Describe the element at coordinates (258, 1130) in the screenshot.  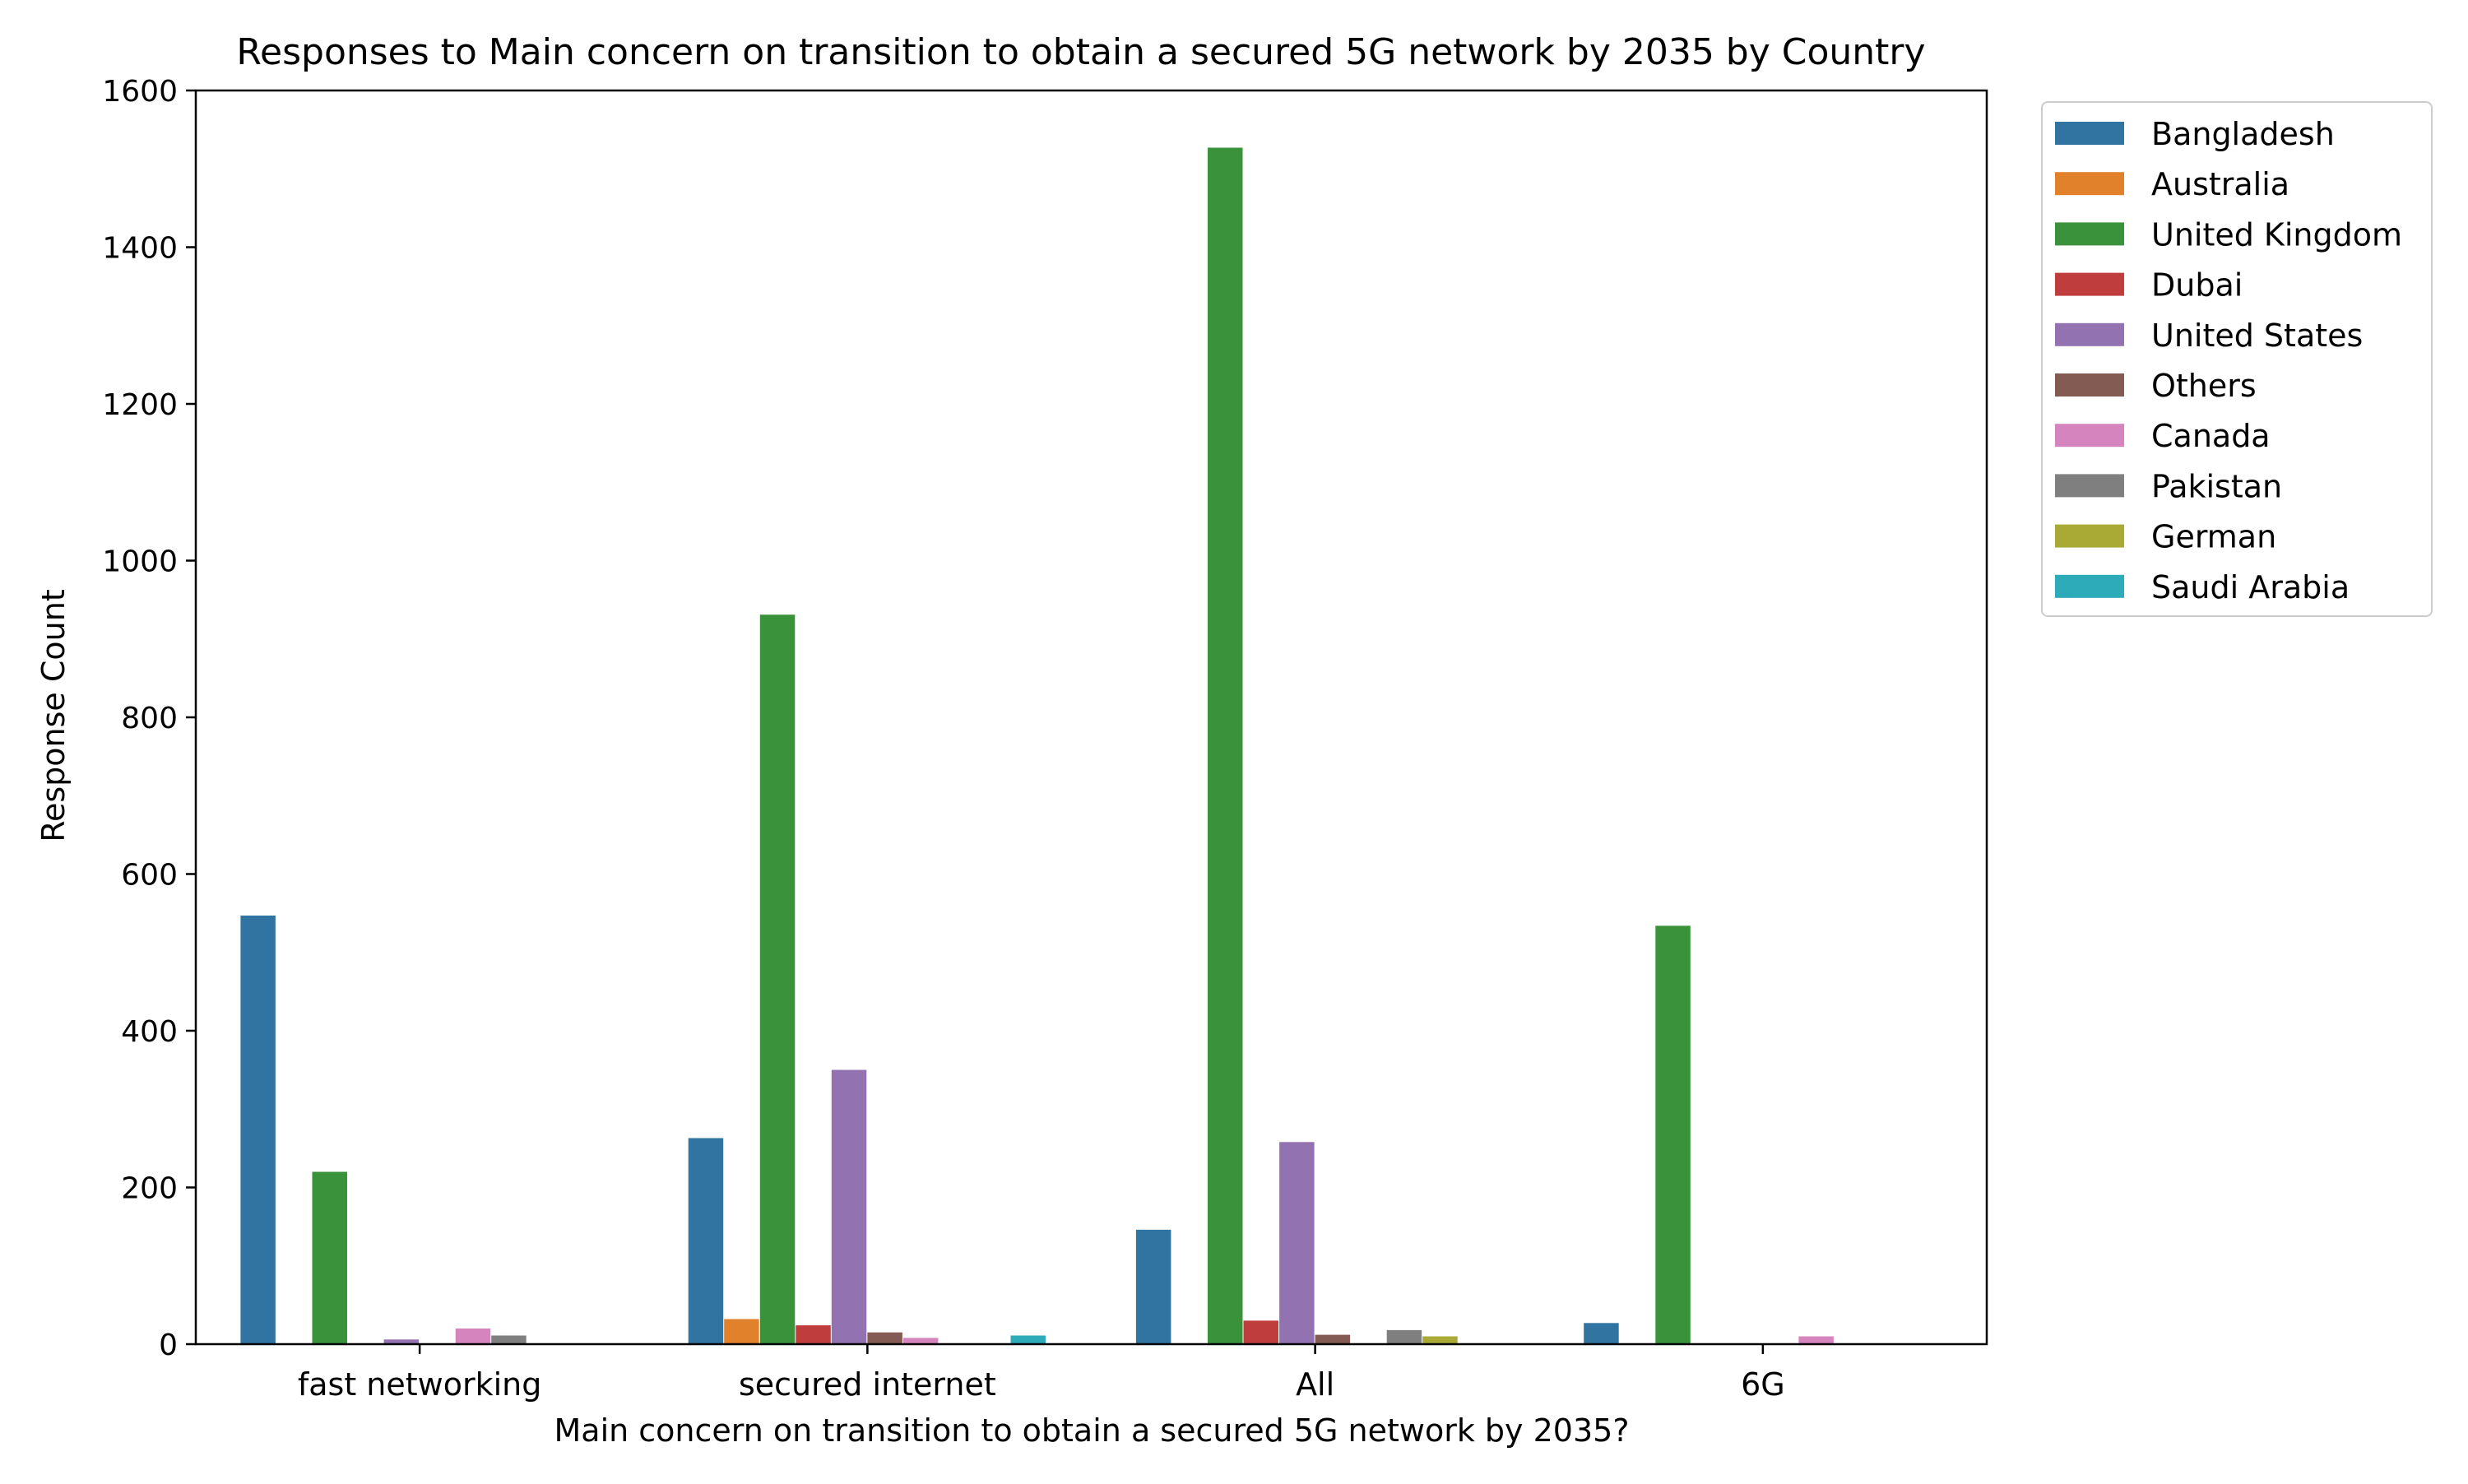
I see `bar-bangladesh-fast-networking` at that location.